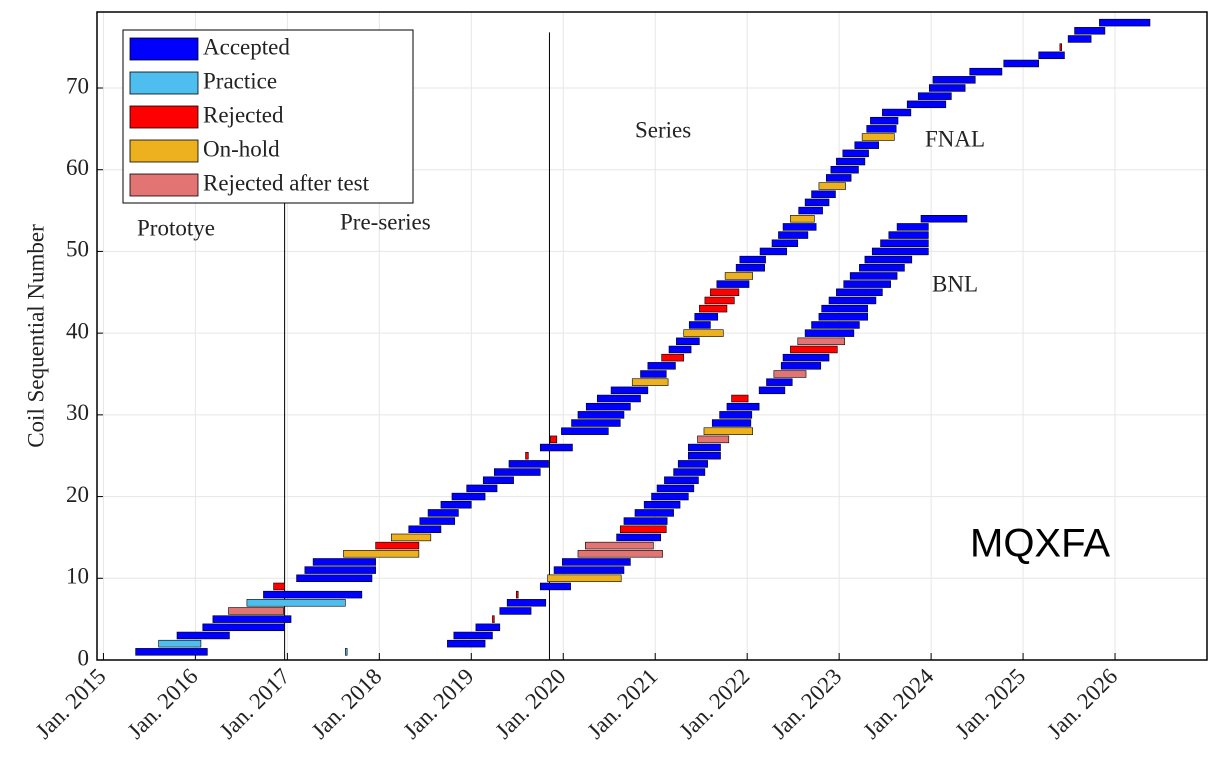 The width and height of the screenshot is (1211, 784). What do you see at coordinates (77, 85) in the screenshot?
I see `y-tick-label: 70` at bounding box center [77, 85].